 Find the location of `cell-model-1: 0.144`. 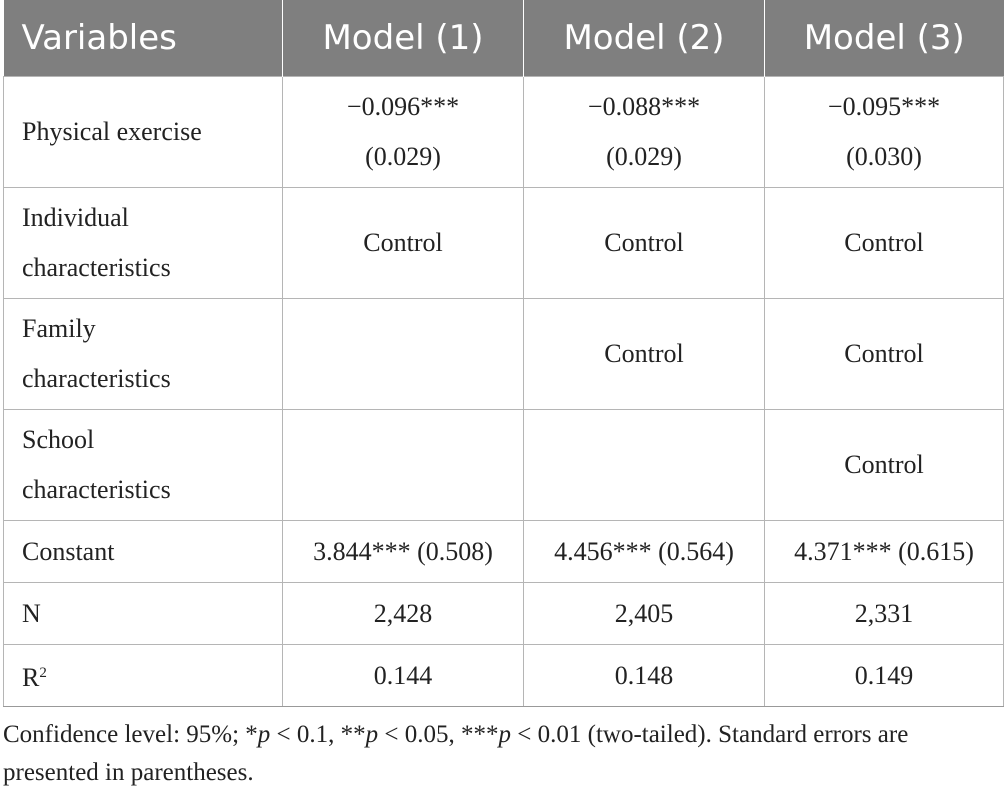

cell-model-1: 0.144 is located at coordinates (403, 675).